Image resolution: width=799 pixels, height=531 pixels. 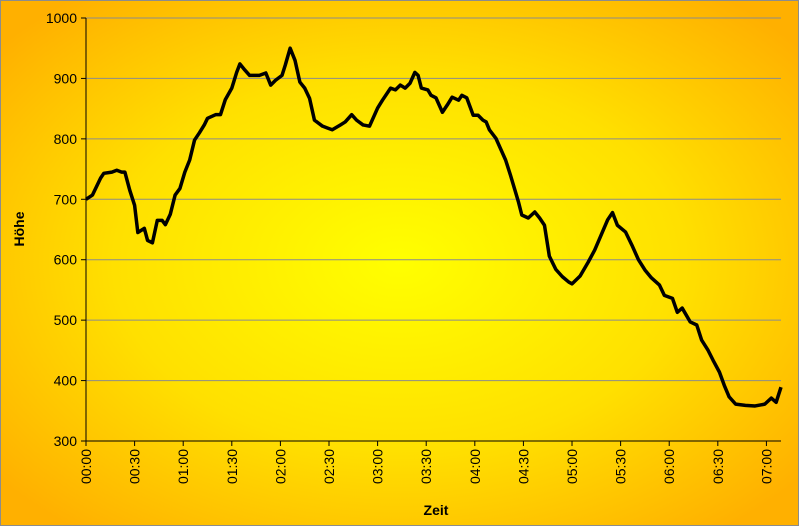 I want to click on x-tick-label: 04:30, so click(x=523, y=466).